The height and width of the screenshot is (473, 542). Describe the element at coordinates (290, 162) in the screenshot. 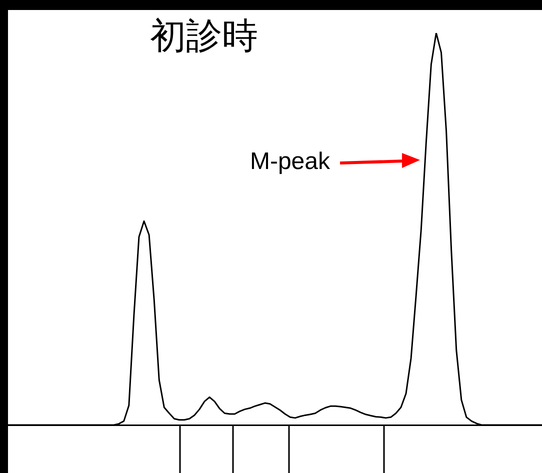

I see `annotation: M-peak` at that location.